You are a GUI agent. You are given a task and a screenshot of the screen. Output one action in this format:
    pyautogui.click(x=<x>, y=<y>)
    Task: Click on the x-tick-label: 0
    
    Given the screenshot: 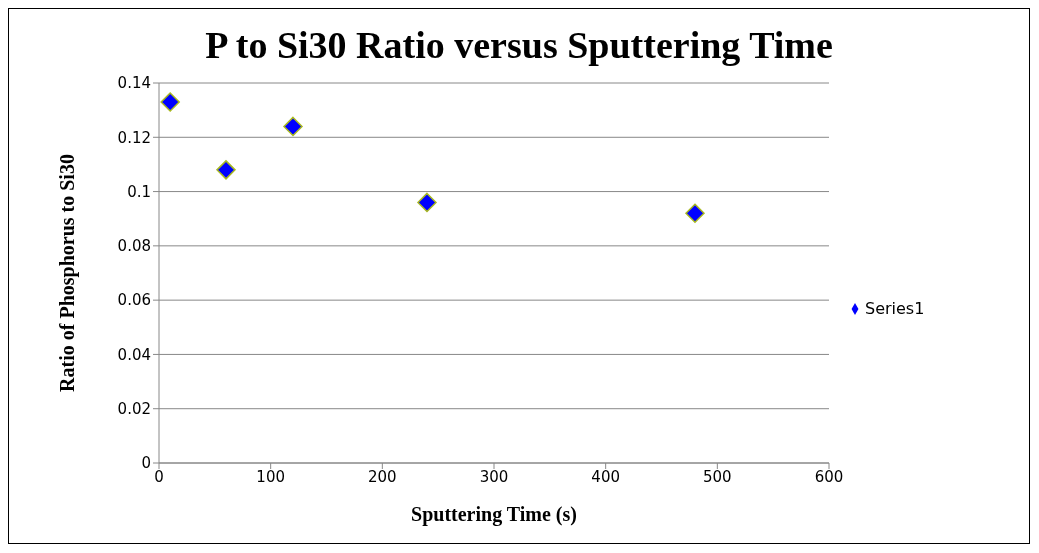 What is the action you would take?
    pyautogui.click(x=159, y=476)
    